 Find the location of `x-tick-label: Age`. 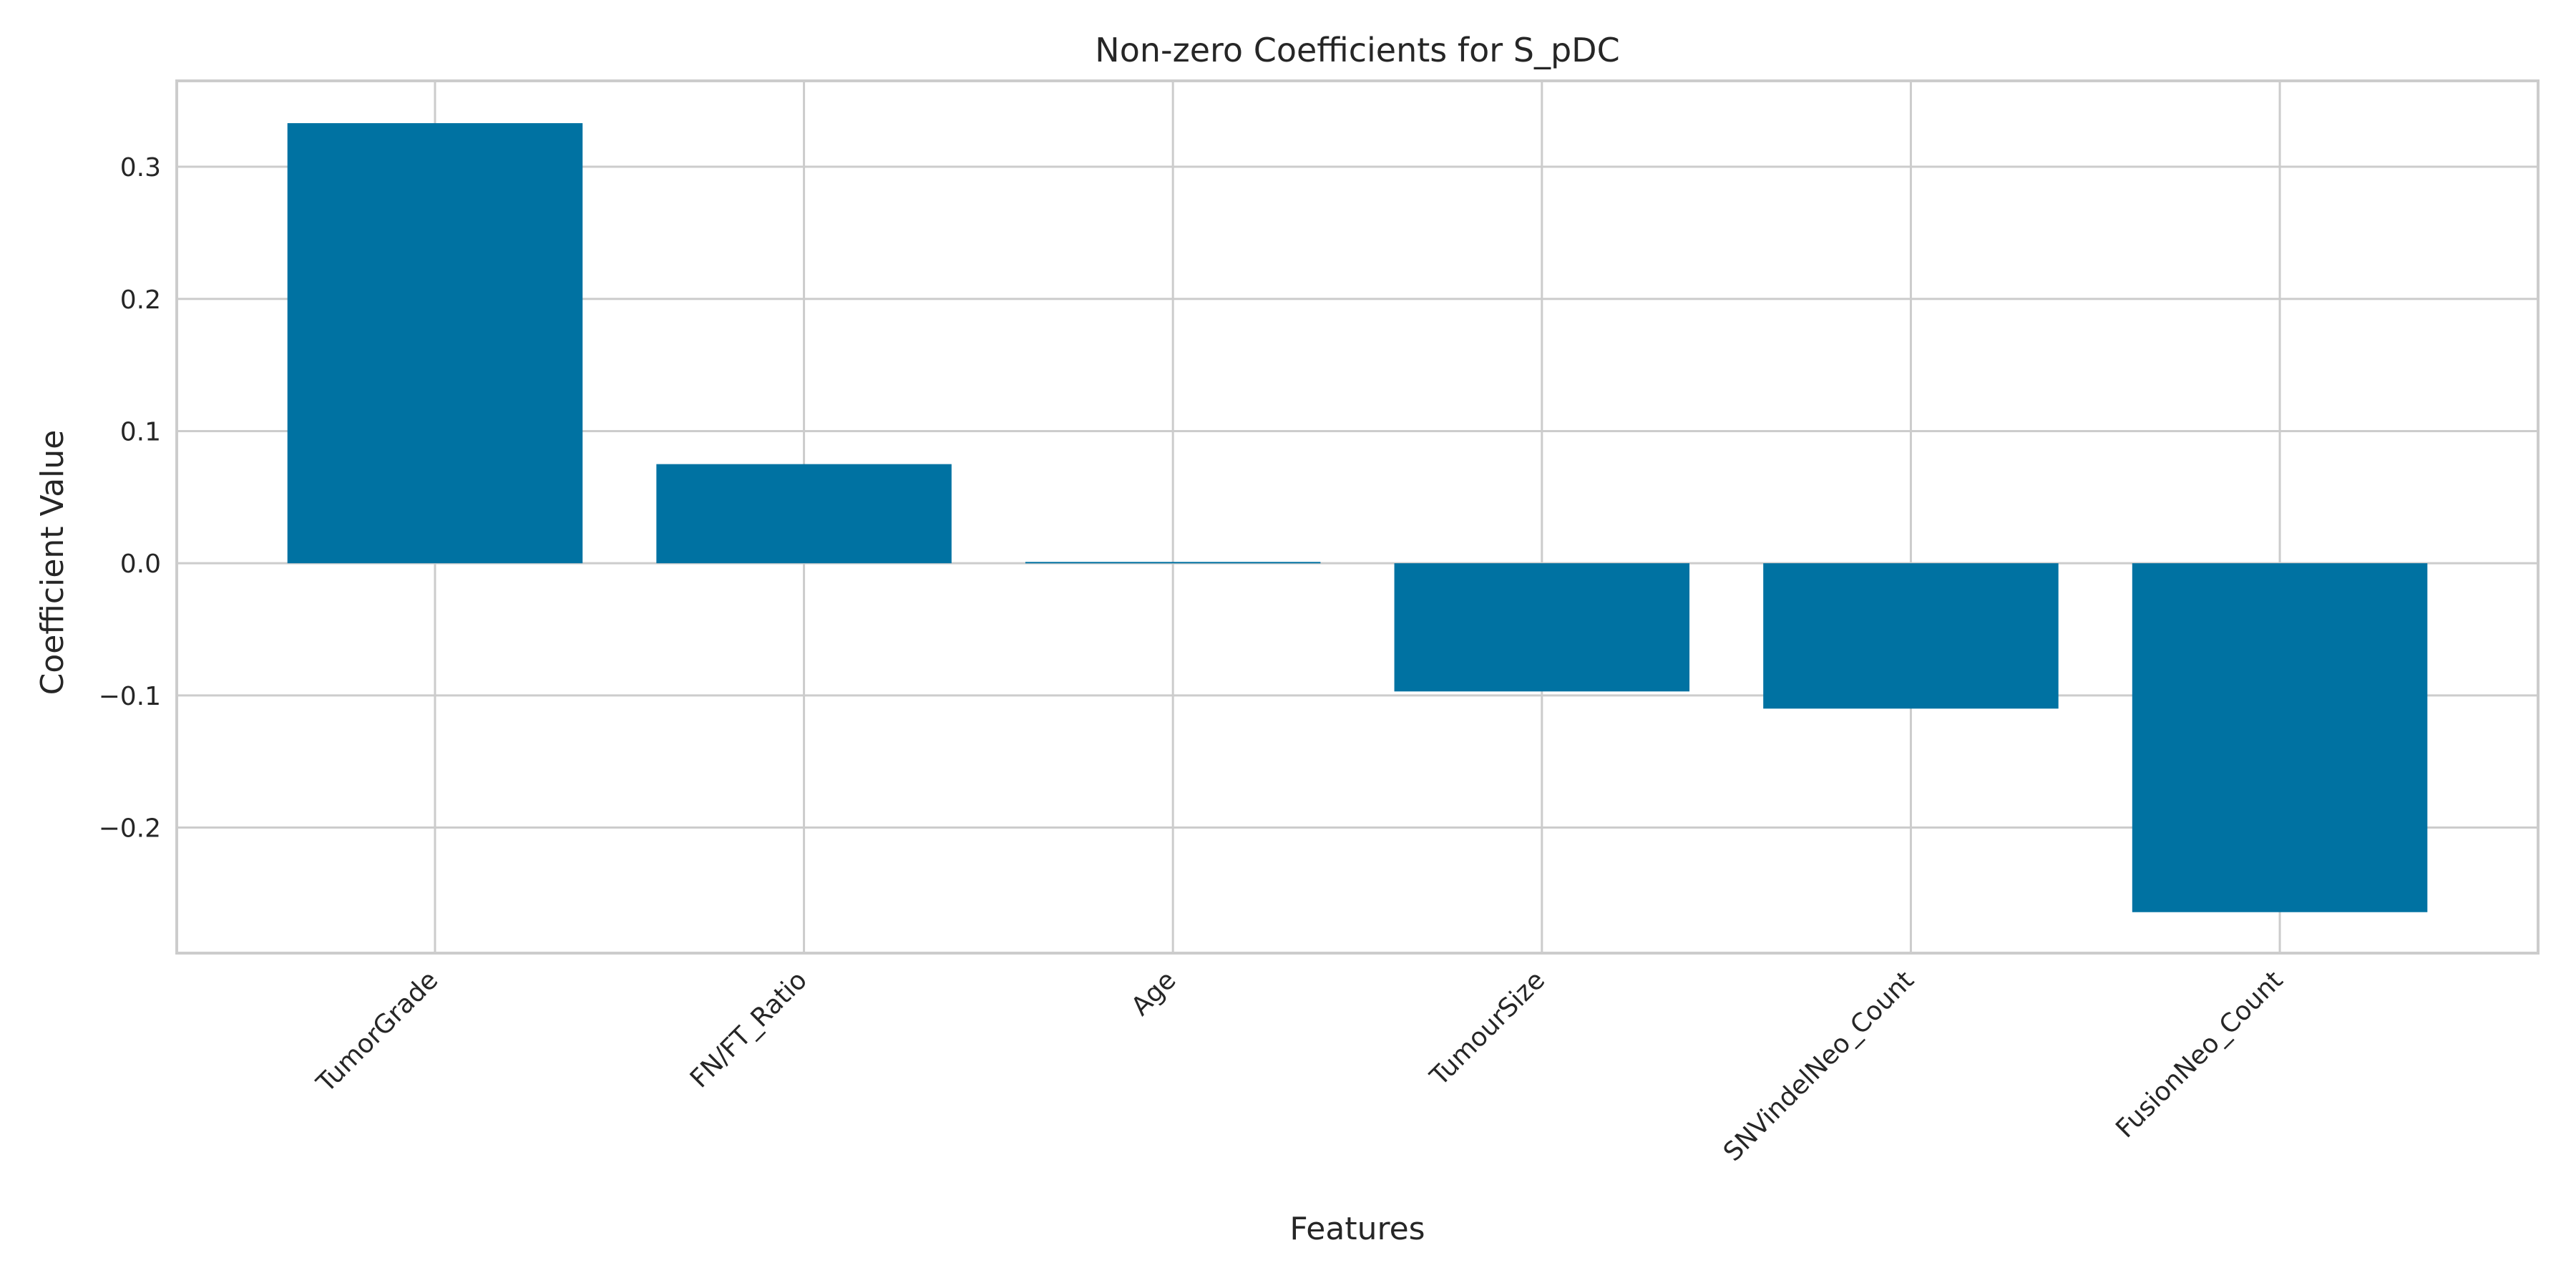

x-tick-label: Age is located at coordinates (1153, 993).